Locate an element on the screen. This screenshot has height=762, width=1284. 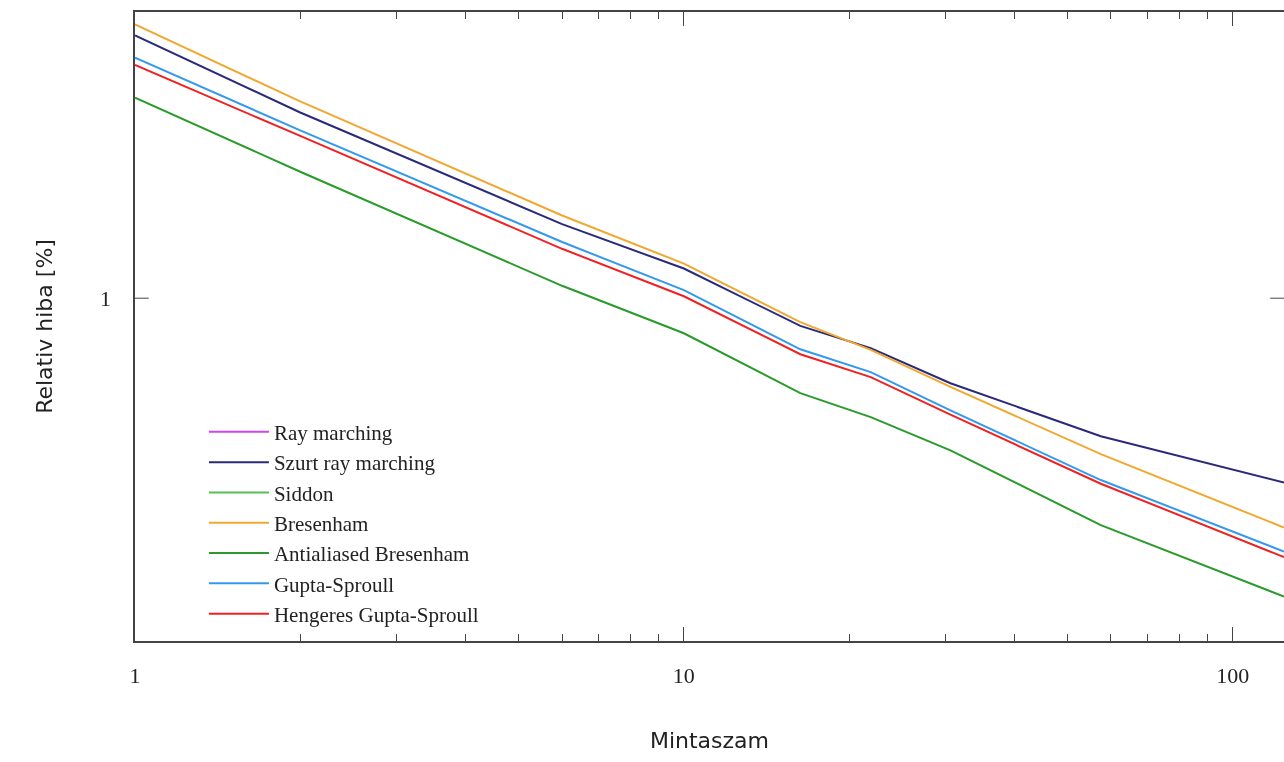
legend-label: Antialiased Bresenham is located at coordinates (371, 554).